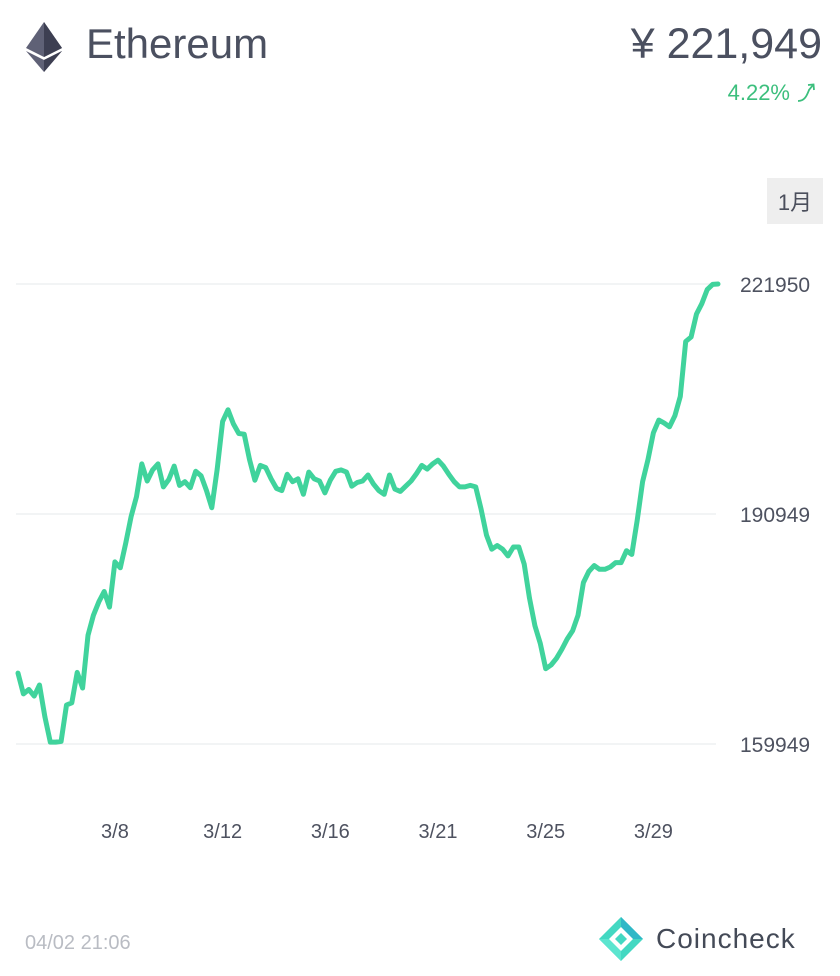  What do you see at coordinates (420, 60) in the screenshot?
I see `header: Ethereum ¥ 221,949 4.22%` at bounding box center [420, 60].